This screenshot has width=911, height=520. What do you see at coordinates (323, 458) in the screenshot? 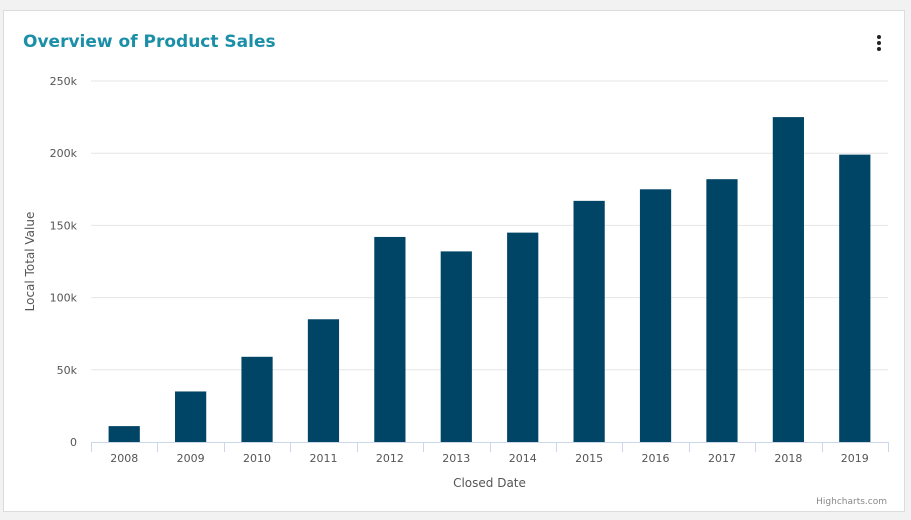
I see `x-tick-label: 2011` at bounding box center [323, 458].